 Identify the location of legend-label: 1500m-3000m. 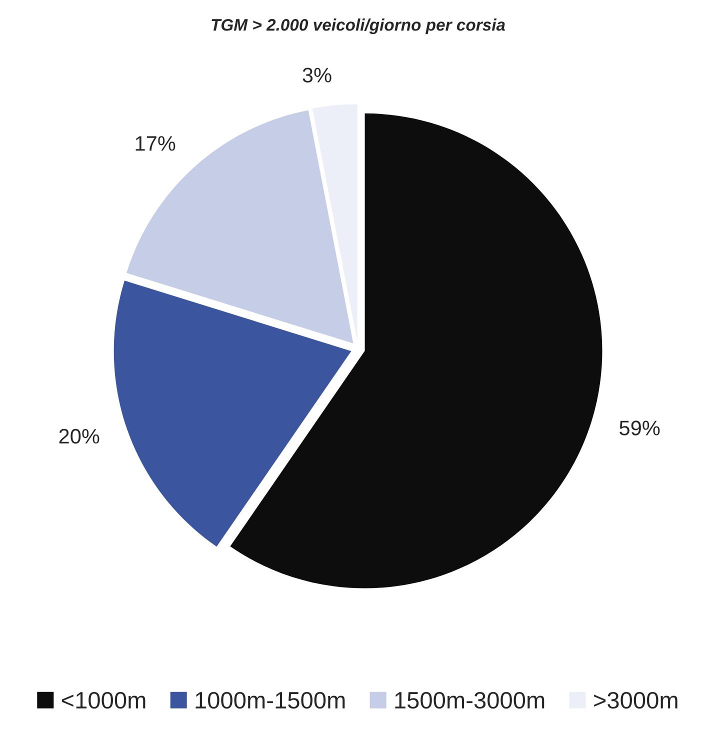
(469, 700).